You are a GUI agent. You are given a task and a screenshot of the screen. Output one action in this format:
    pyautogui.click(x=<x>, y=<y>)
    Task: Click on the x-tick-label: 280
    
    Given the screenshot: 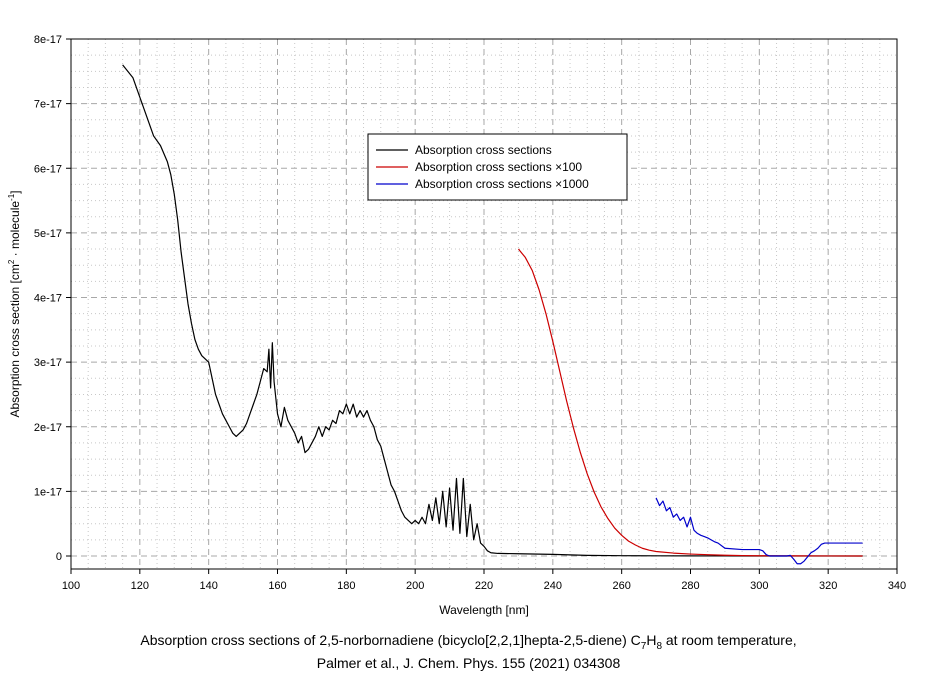 What is the action you would take?
    pyautogui.click(x=690, y=586)
    